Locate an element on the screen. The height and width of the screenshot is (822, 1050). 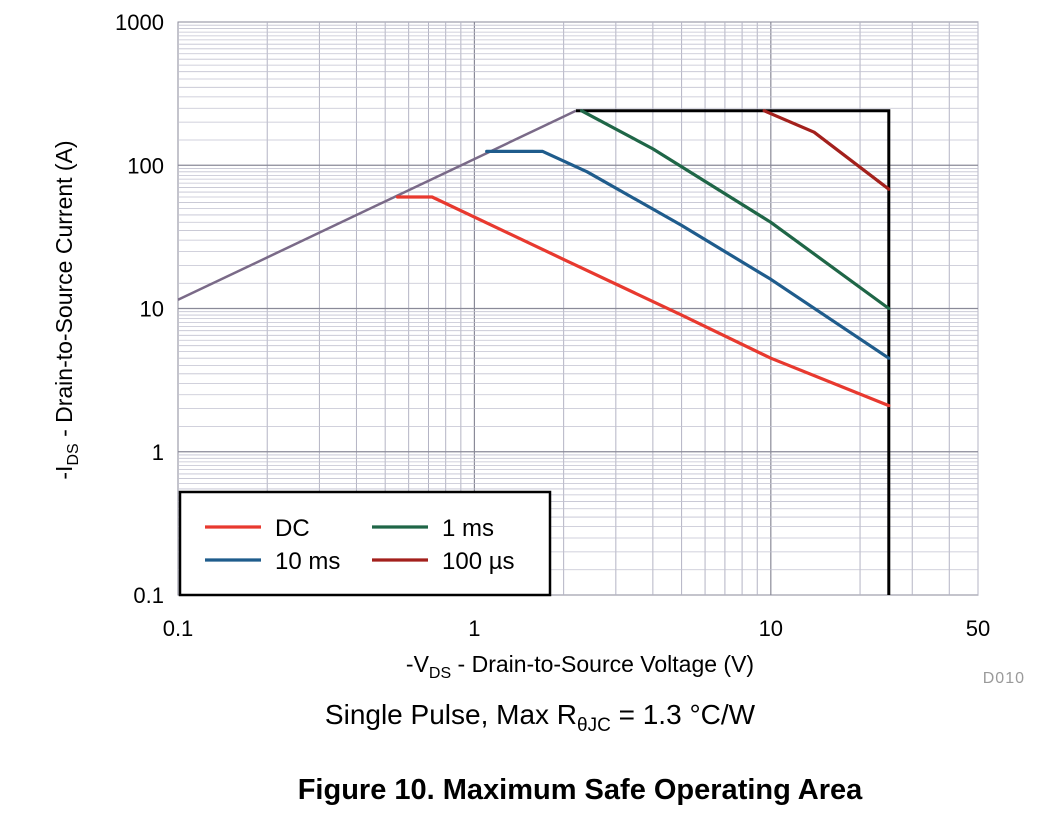
legend-box is located at coordinates (365, 543).